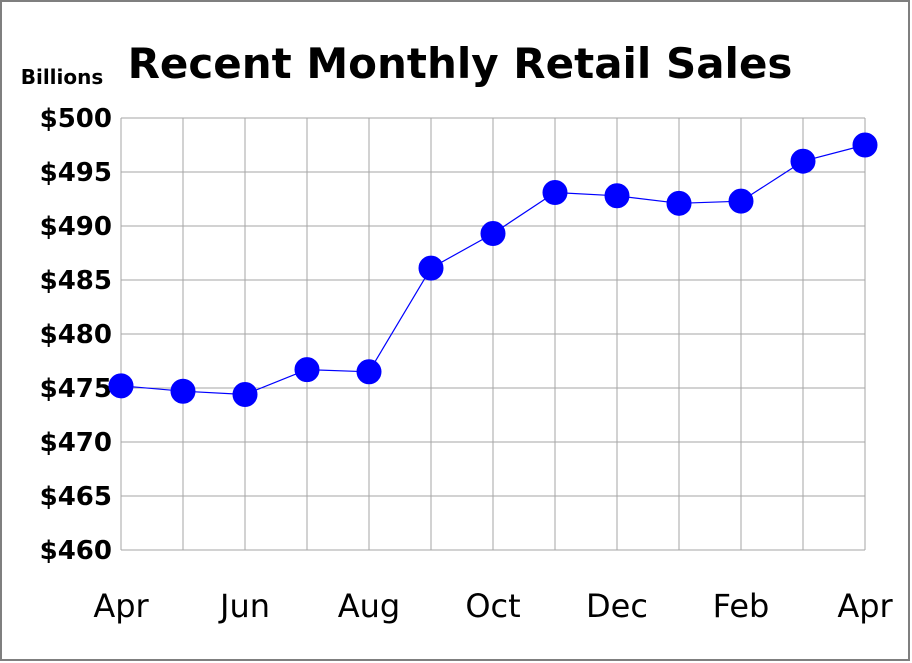 The height and width of the screenshot is (663, 912). Describe the element at coordinates (76, 119) in the screenshot. I see `y-tick-label: $500` at that location.